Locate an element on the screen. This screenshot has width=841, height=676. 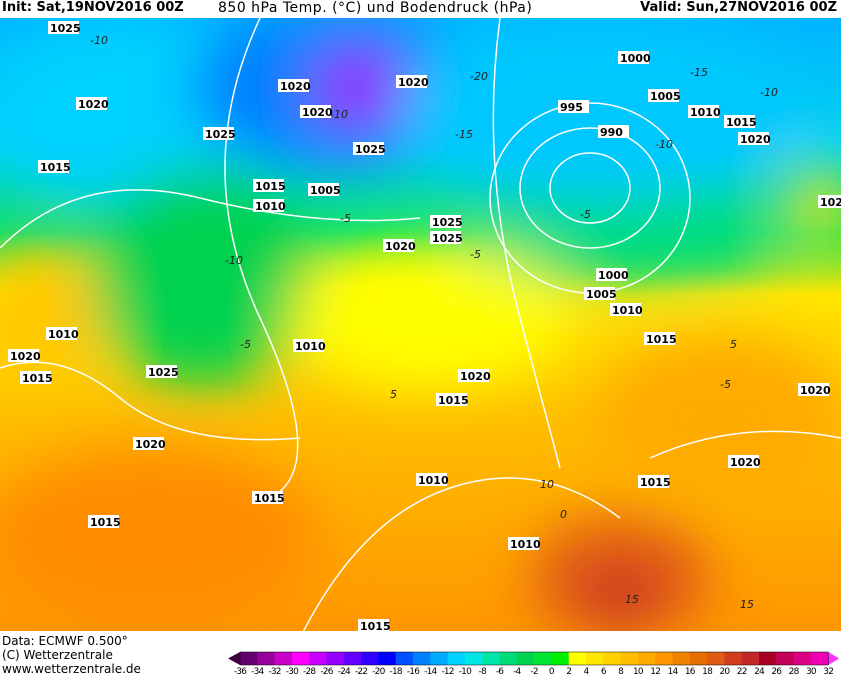
legend-tick-label: 22 is located at coordinates (742, 671).